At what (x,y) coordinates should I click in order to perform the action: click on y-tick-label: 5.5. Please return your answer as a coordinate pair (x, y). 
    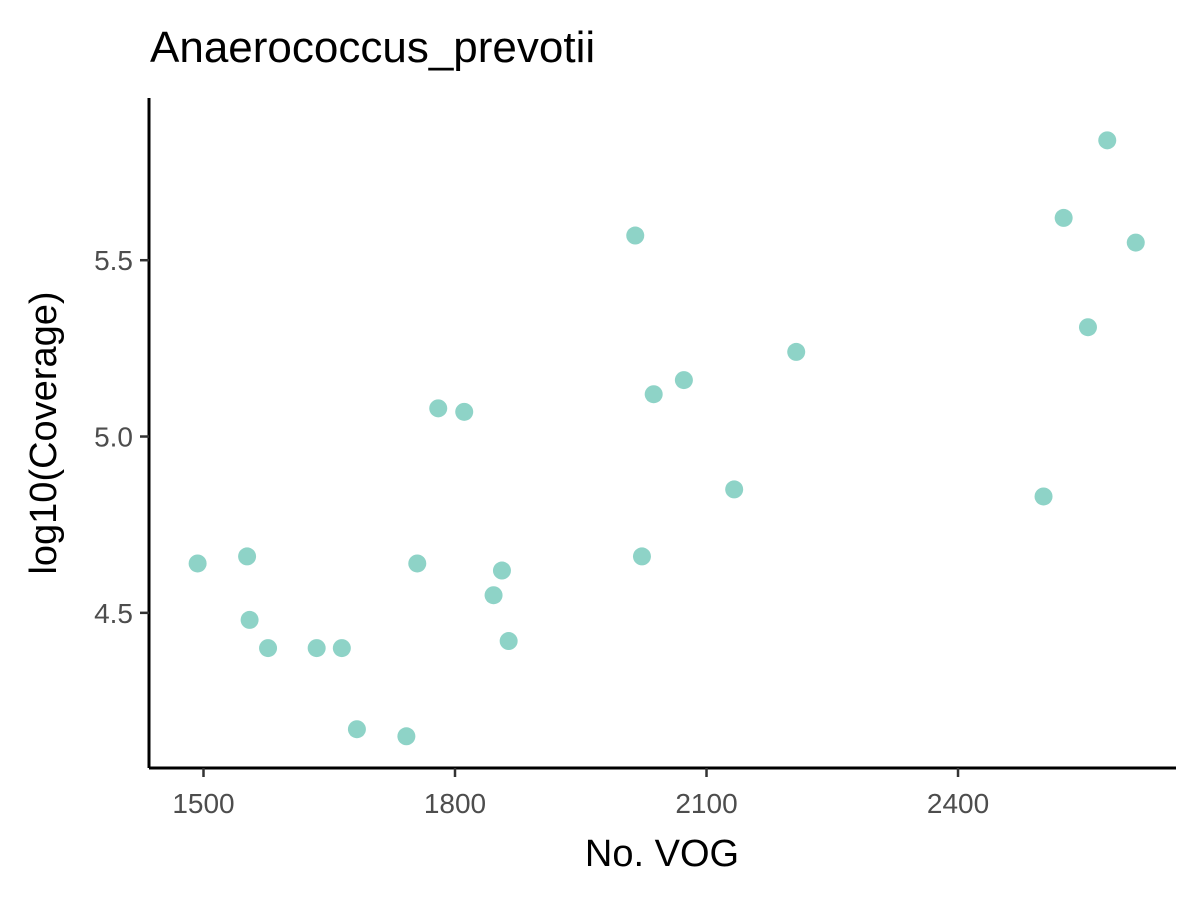
    Looking at the image, I should click on (113, 260).